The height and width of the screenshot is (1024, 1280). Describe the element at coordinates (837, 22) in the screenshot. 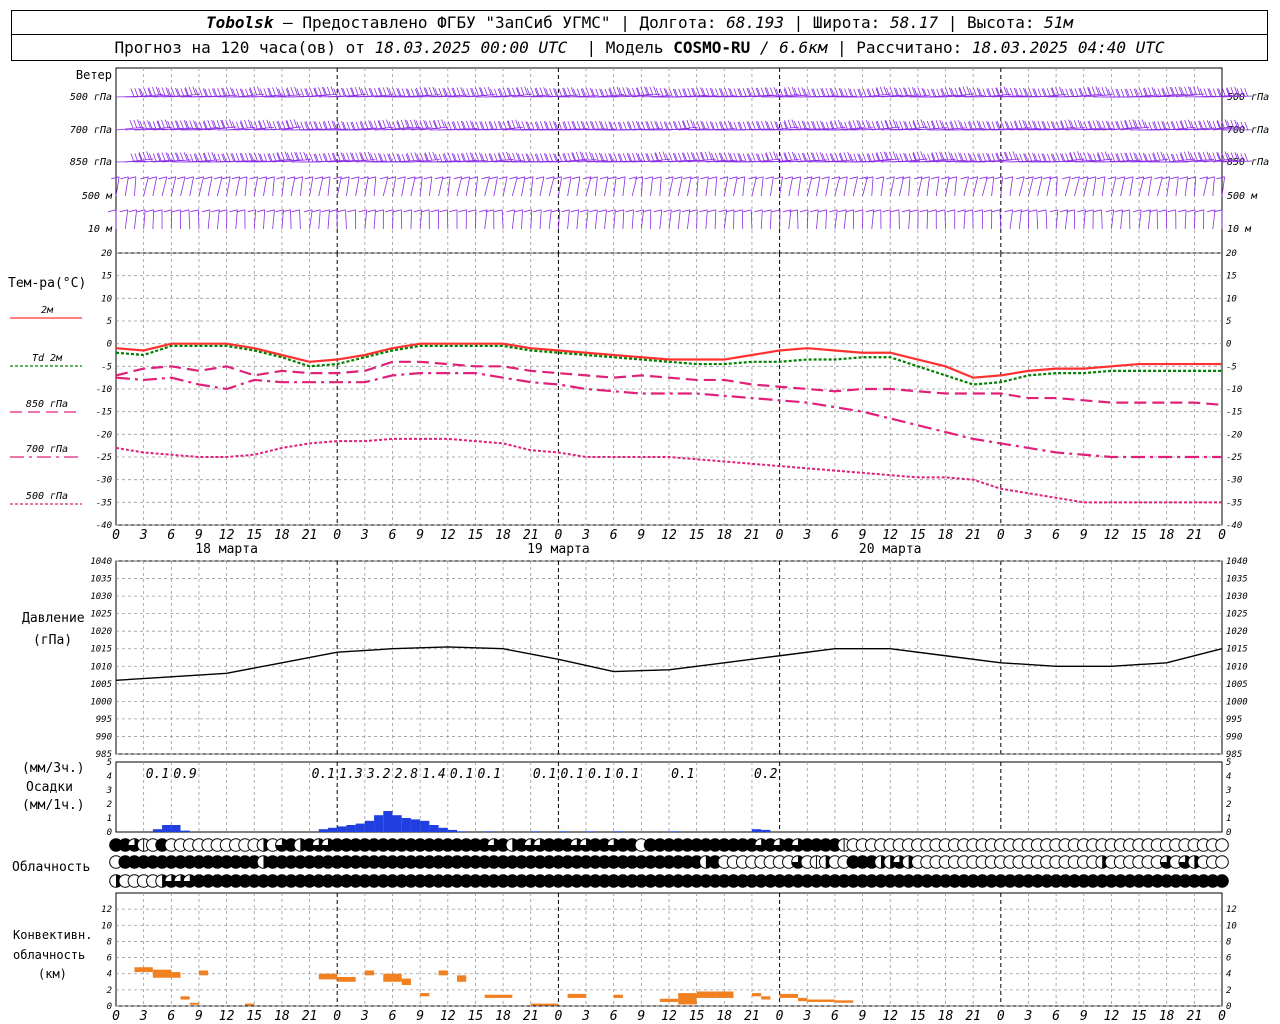

I see `latitude-label: | Широта:` at that location.